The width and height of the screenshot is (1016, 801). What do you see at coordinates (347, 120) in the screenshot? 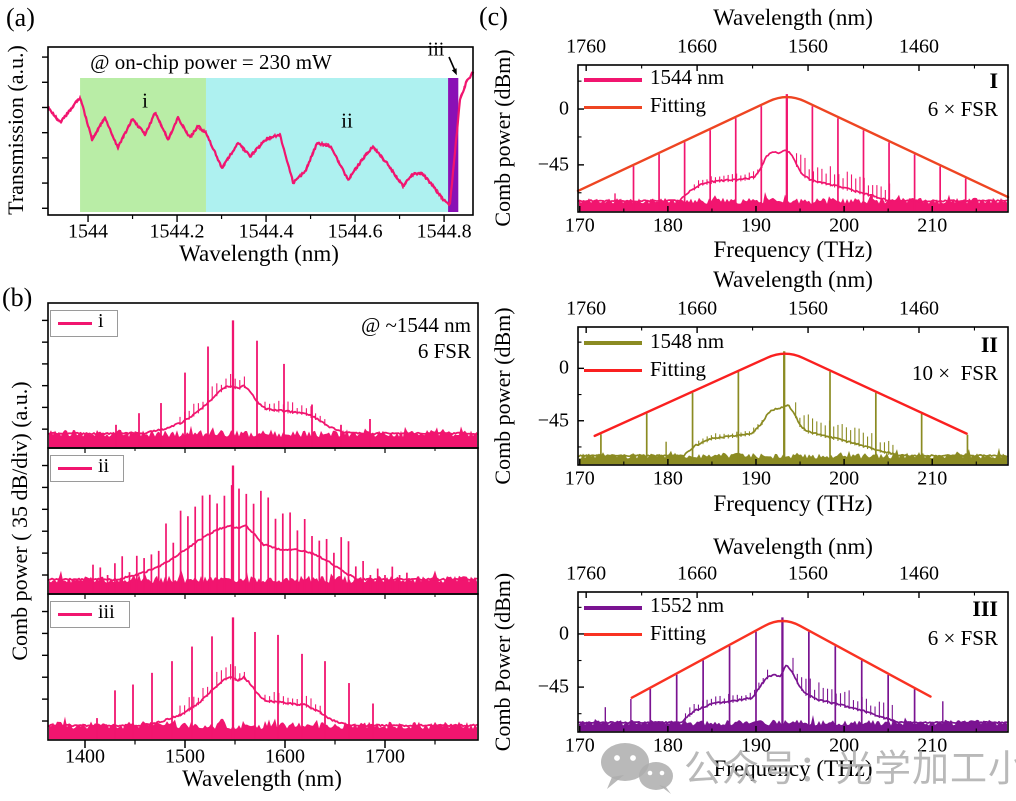
I see `region-label-ii: ii` at bounding box center [347, 120].